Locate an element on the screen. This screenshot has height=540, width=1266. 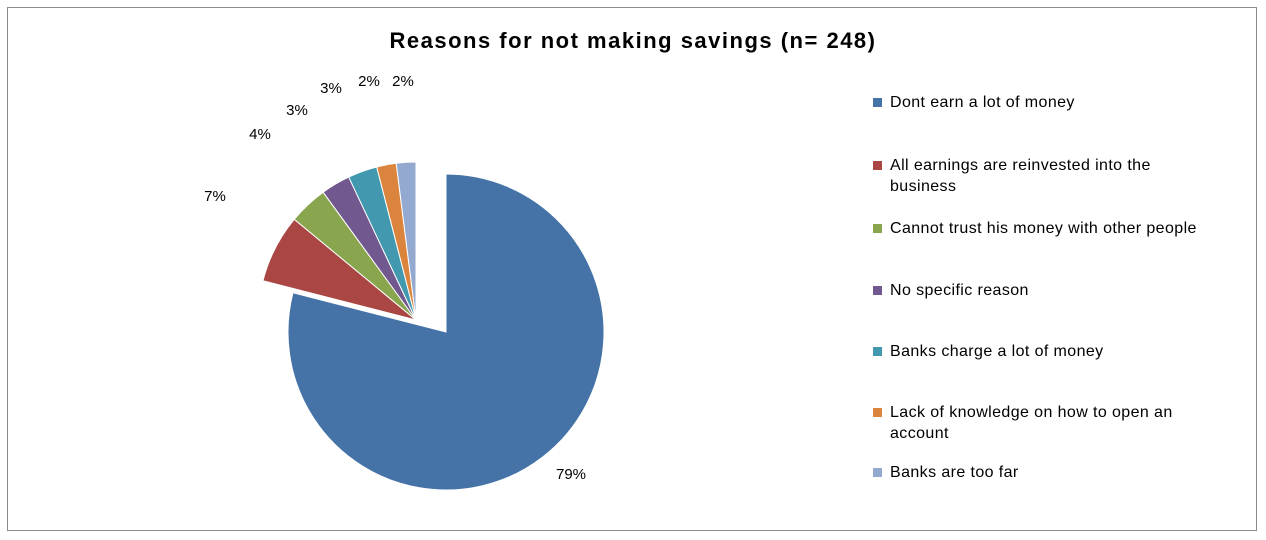
legend-label: Dont earn a lot of money is located at coordinates (982, 102).